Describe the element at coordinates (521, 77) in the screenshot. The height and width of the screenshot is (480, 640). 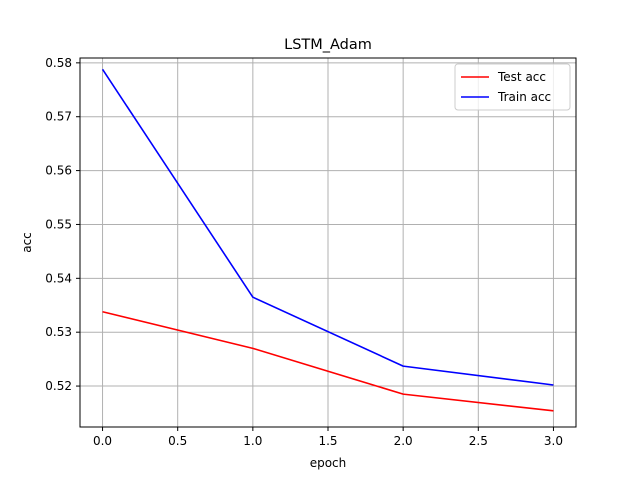
I see `legend-label: Test acc` at that location.